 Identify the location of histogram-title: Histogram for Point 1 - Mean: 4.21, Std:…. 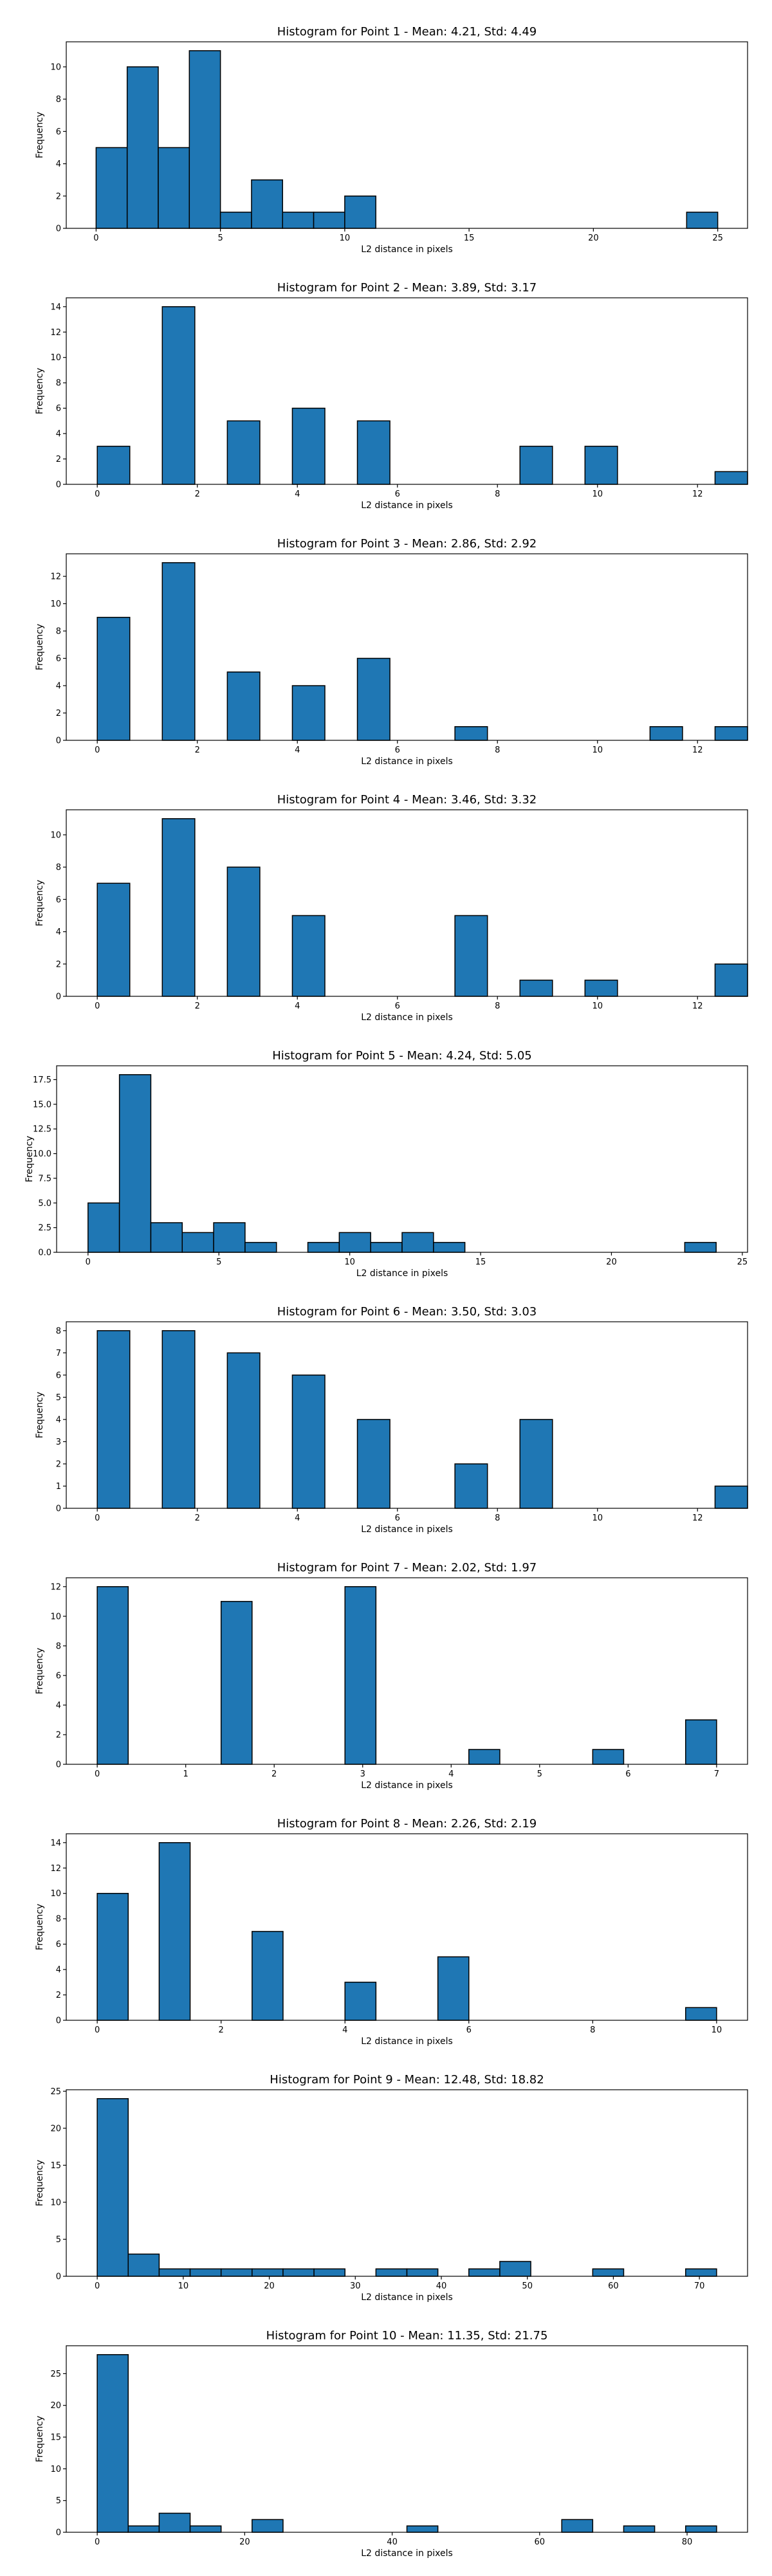
(407, 32).